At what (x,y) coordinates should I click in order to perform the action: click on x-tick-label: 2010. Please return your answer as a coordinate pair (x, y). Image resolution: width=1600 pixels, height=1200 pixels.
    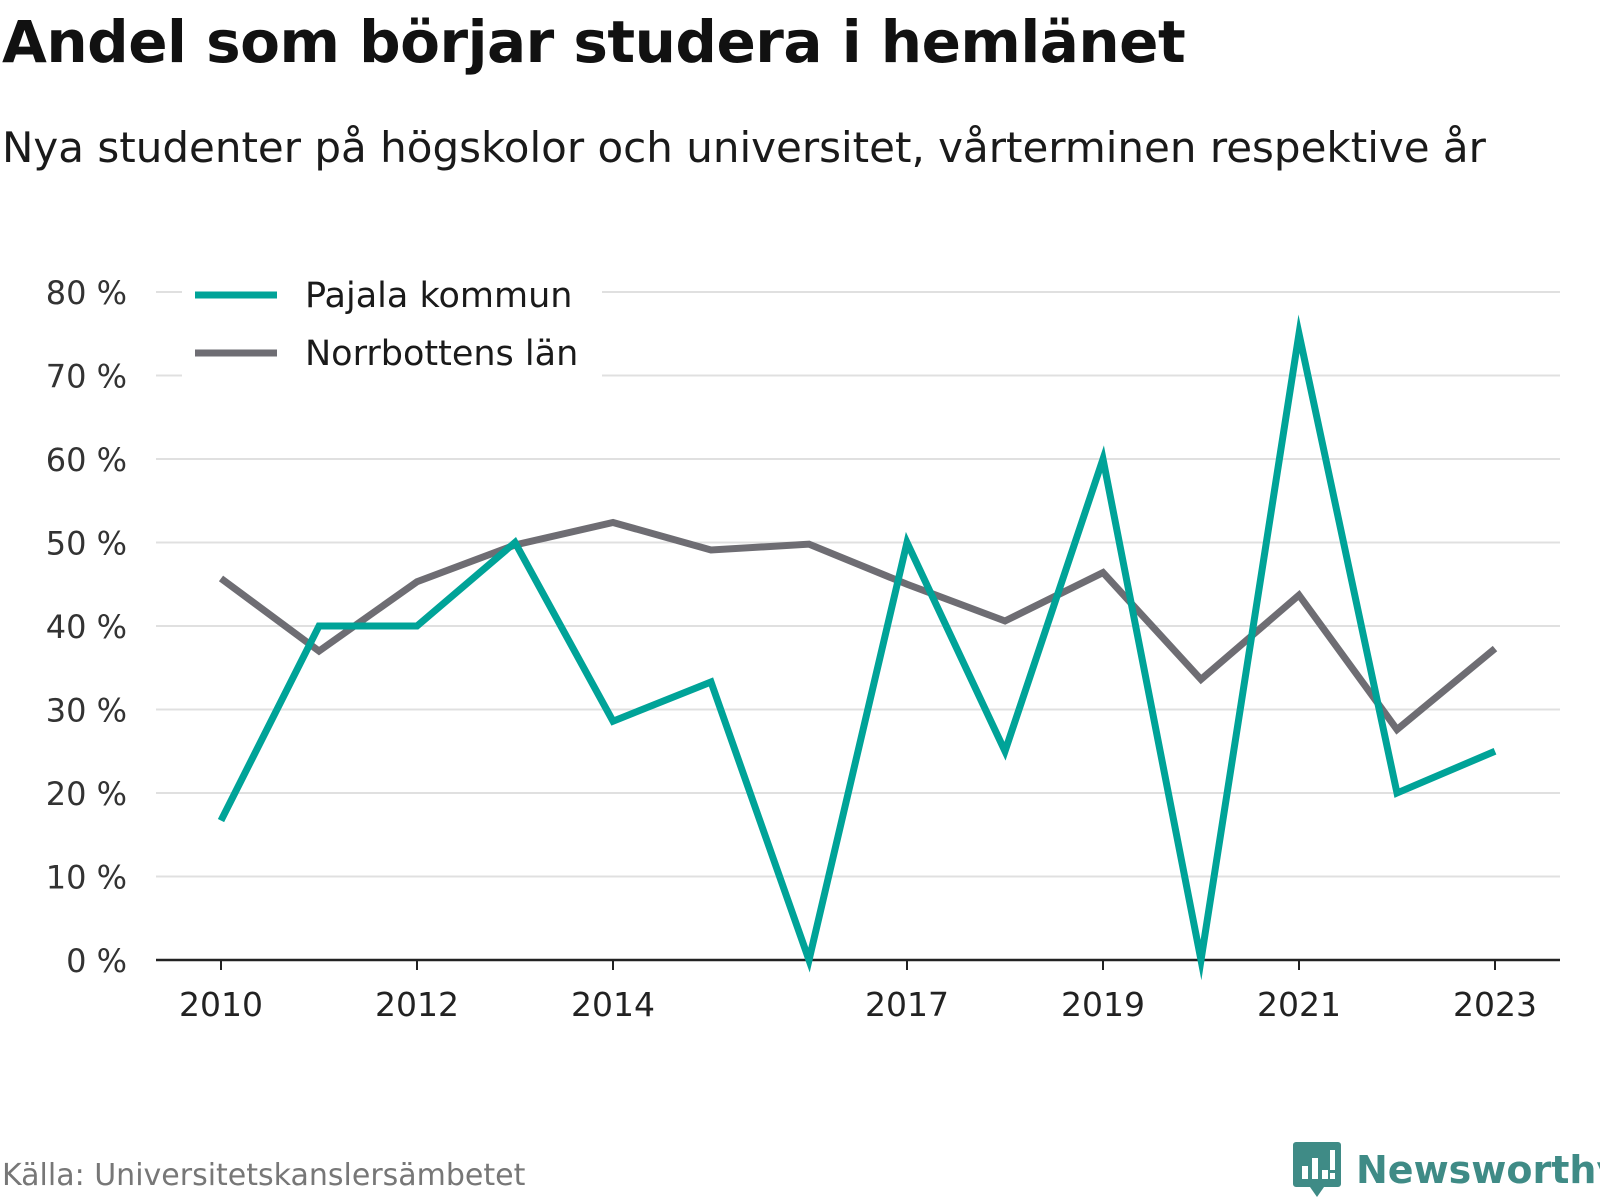
    Looking at the image, I should click on (221, 1004).